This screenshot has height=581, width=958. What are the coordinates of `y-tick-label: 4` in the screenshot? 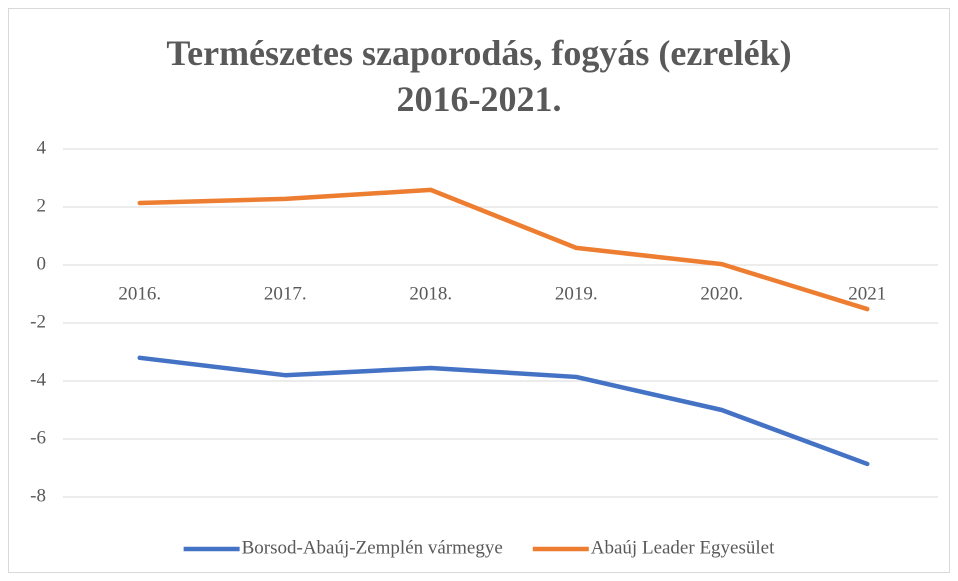 It's located at (42, 147).